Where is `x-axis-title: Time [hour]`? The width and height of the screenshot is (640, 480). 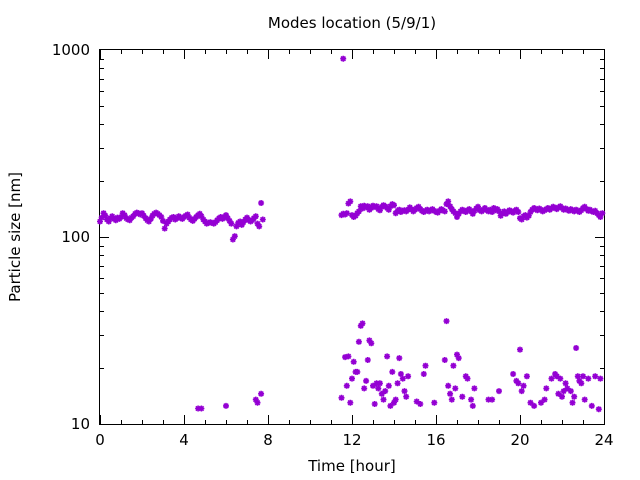 x-axis-title: Time [hour] is located at coordinates (351, 466).